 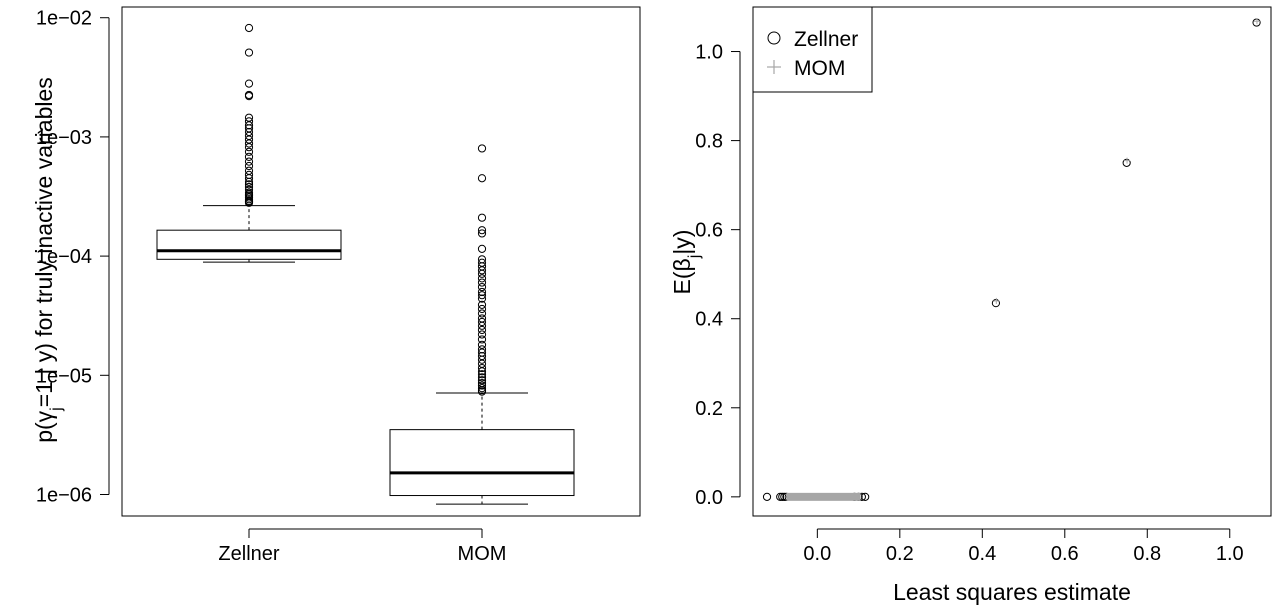 I want to click on x-tick-label: 1.0, so click(x=1230, y=554).